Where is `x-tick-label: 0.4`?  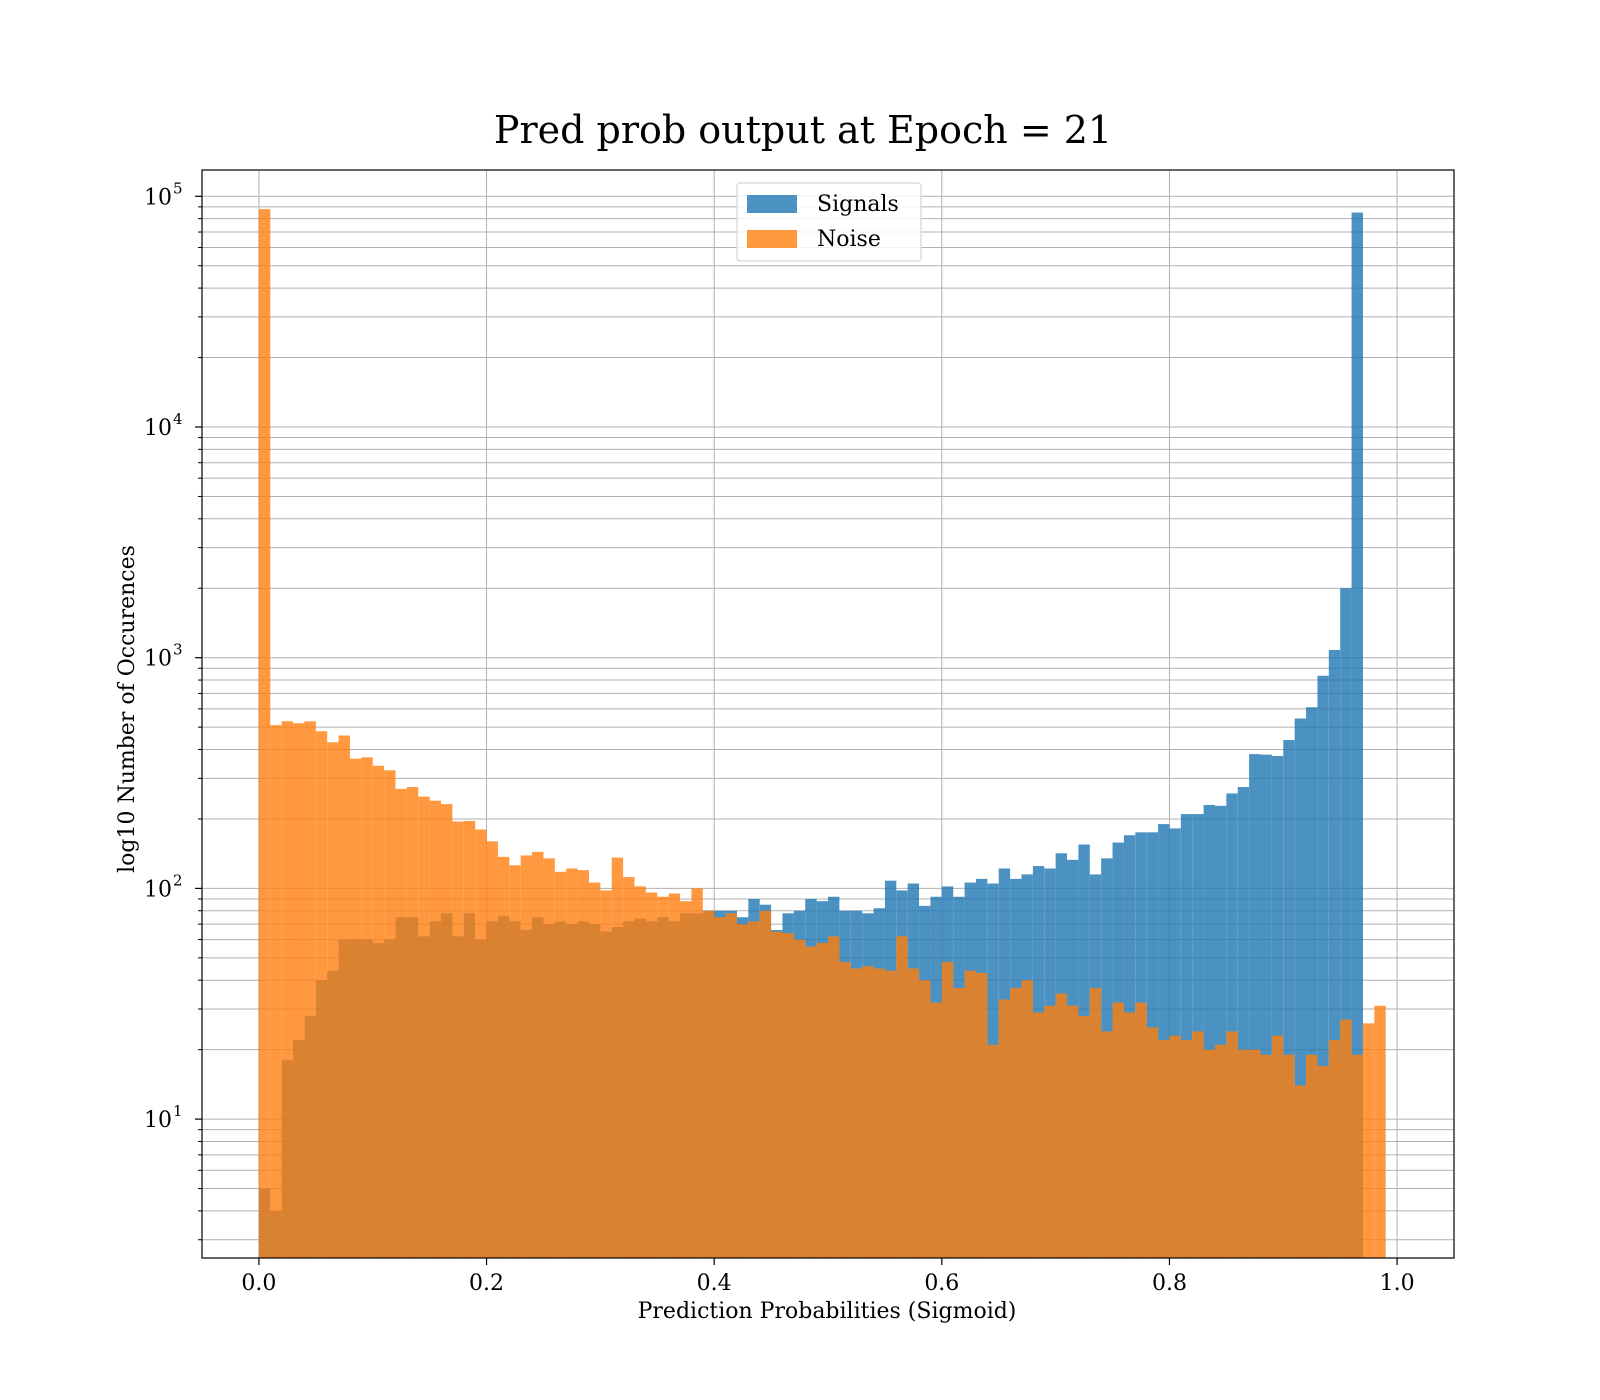 x-tick-label: 0.4 is located at coordinates (714, 1283).